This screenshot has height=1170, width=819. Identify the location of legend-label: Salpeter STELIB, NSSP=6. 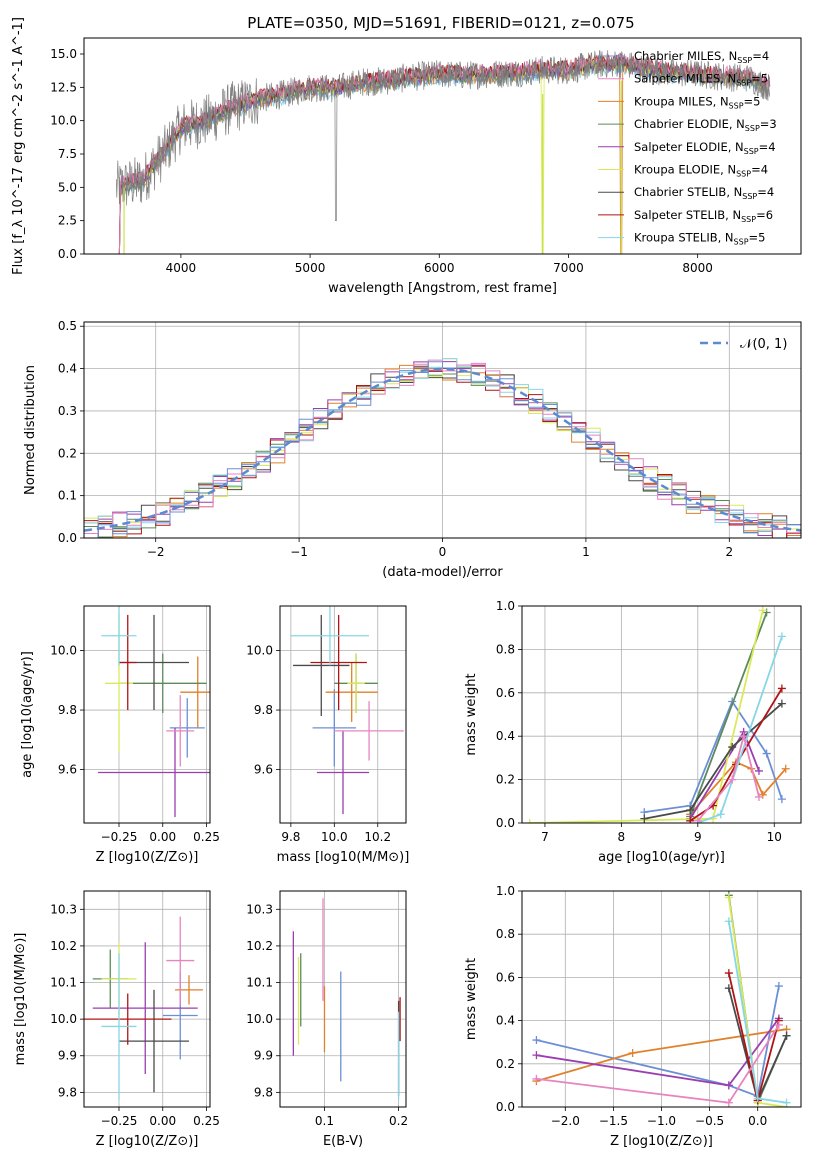
(703, 216).